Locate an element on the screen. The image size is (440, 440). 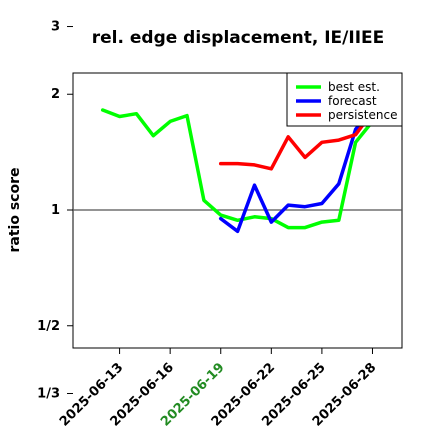
y-axis-label: ratio score is located at coordinates (15, 210).